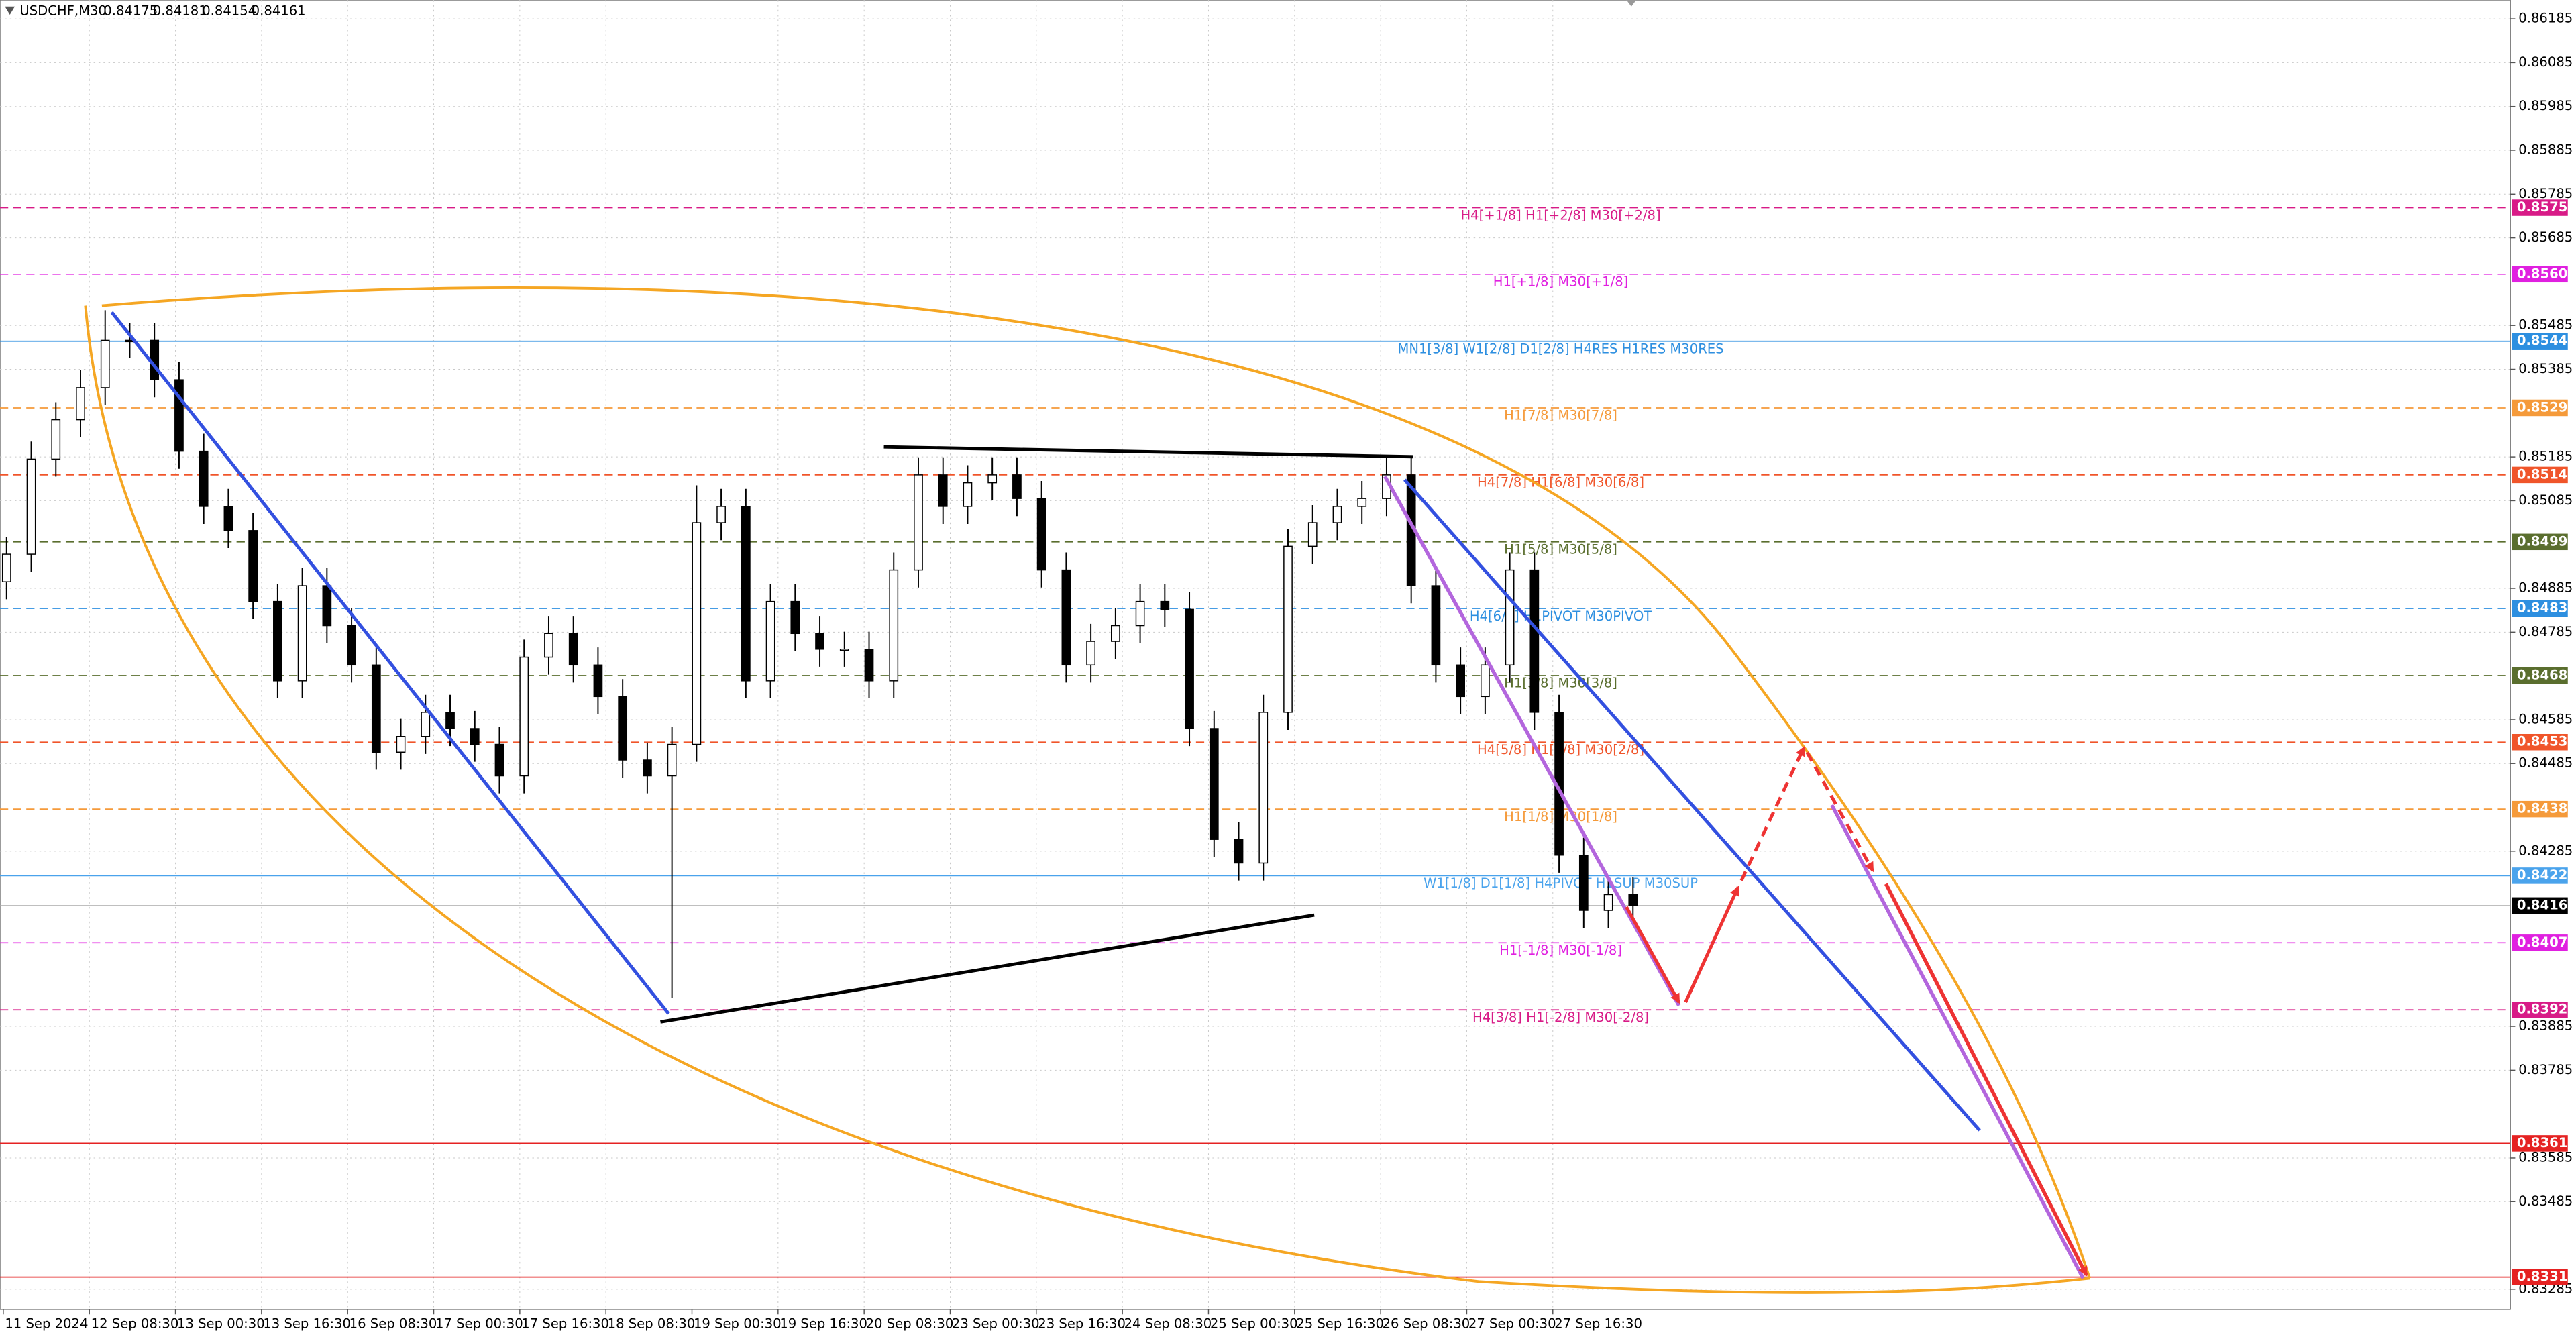  What do you see at coordinates (1560, 950) in the screenshot?
I see `level-label: H1[-1/8] M30[-1/8]` at bounding box center [1560, 950].